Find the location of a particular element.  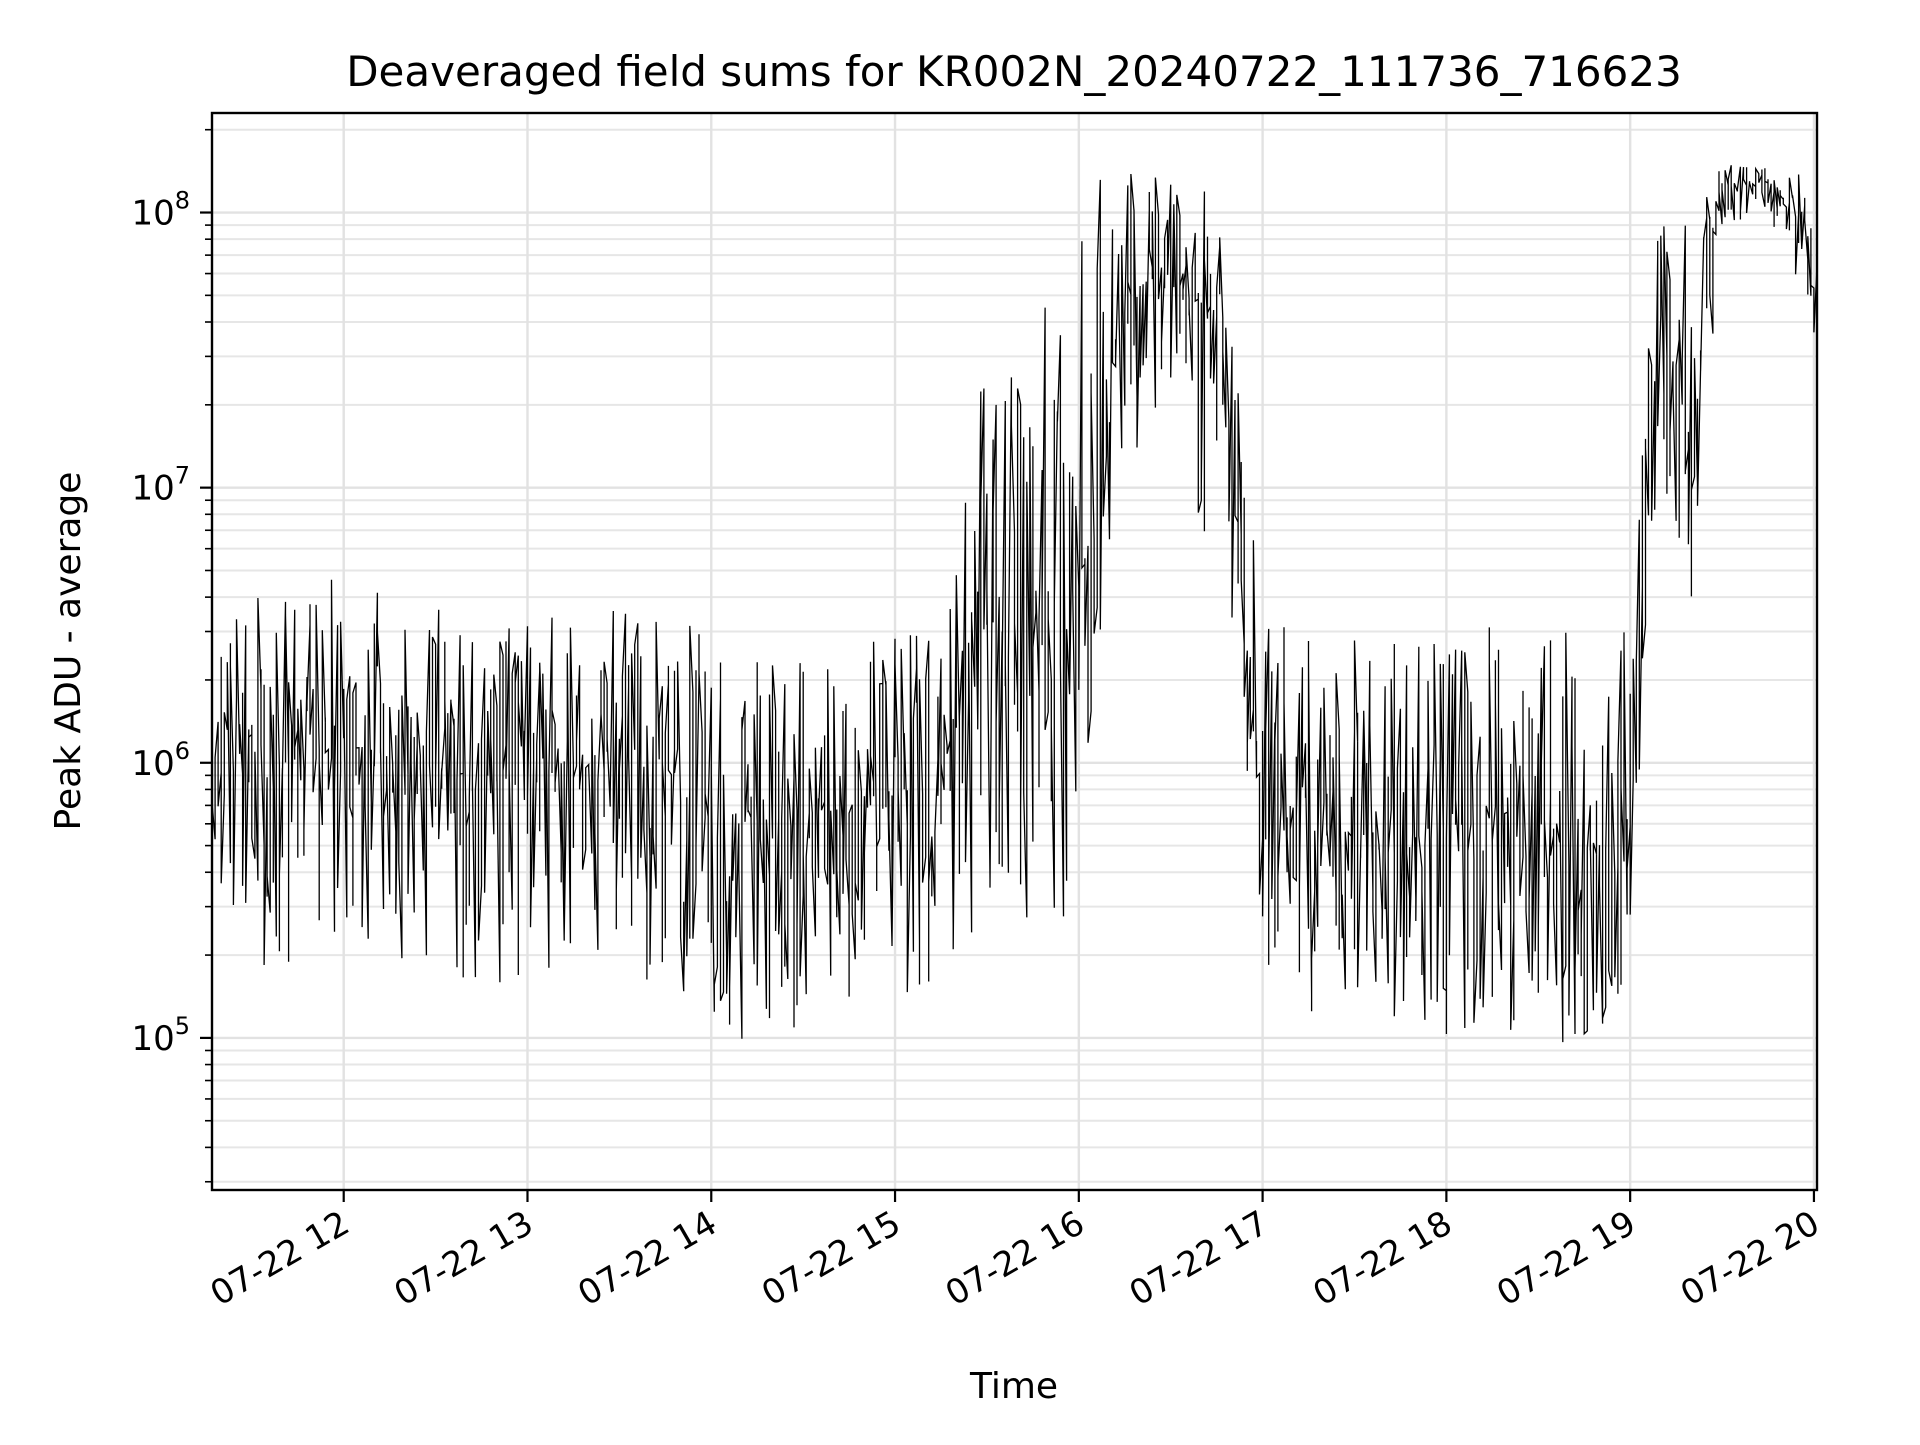

y-tick-label: 10⁶ is located at coordinates (160, 760).